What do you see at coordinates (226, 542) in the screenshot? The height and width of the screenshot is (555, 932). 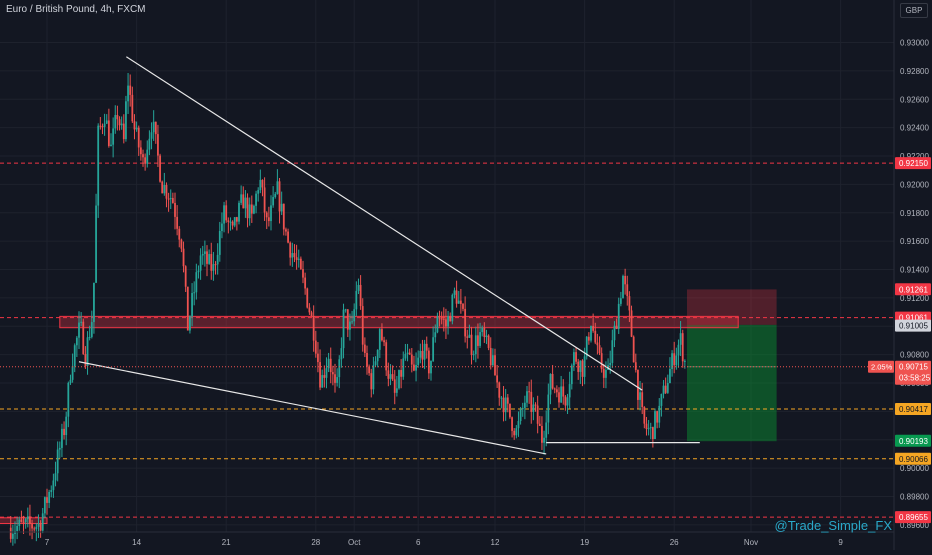 I see `time-tick-label: 21` at bounding box center [226, 542].